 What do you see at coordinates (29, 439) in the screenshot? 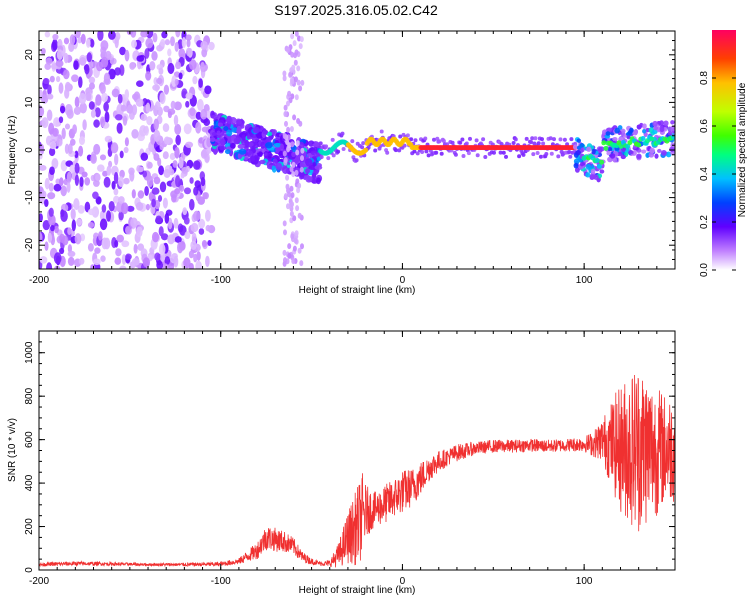
I see `snr-ytick-label: 600` at bounding box center [29, 439].